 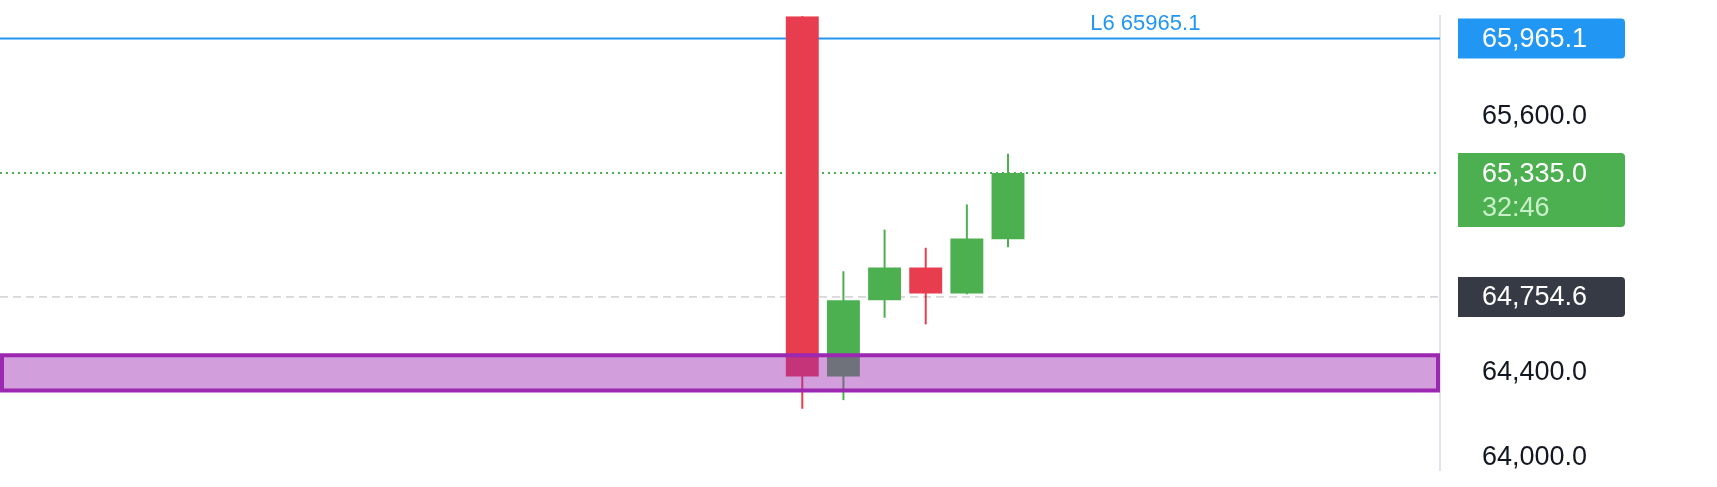 I want to click on y-tick-label: 64,000.0, so click(x=1535, y=456).